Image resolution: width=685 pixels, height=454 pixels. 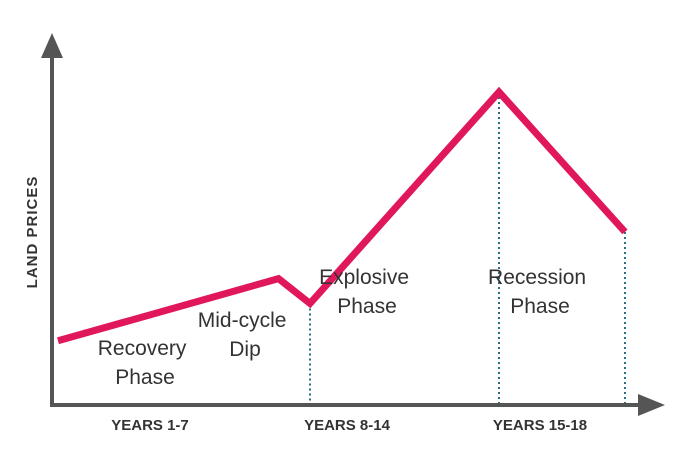 I want to click on explosive-phase-label: Explosive Phase, so click(x=367, y=292).